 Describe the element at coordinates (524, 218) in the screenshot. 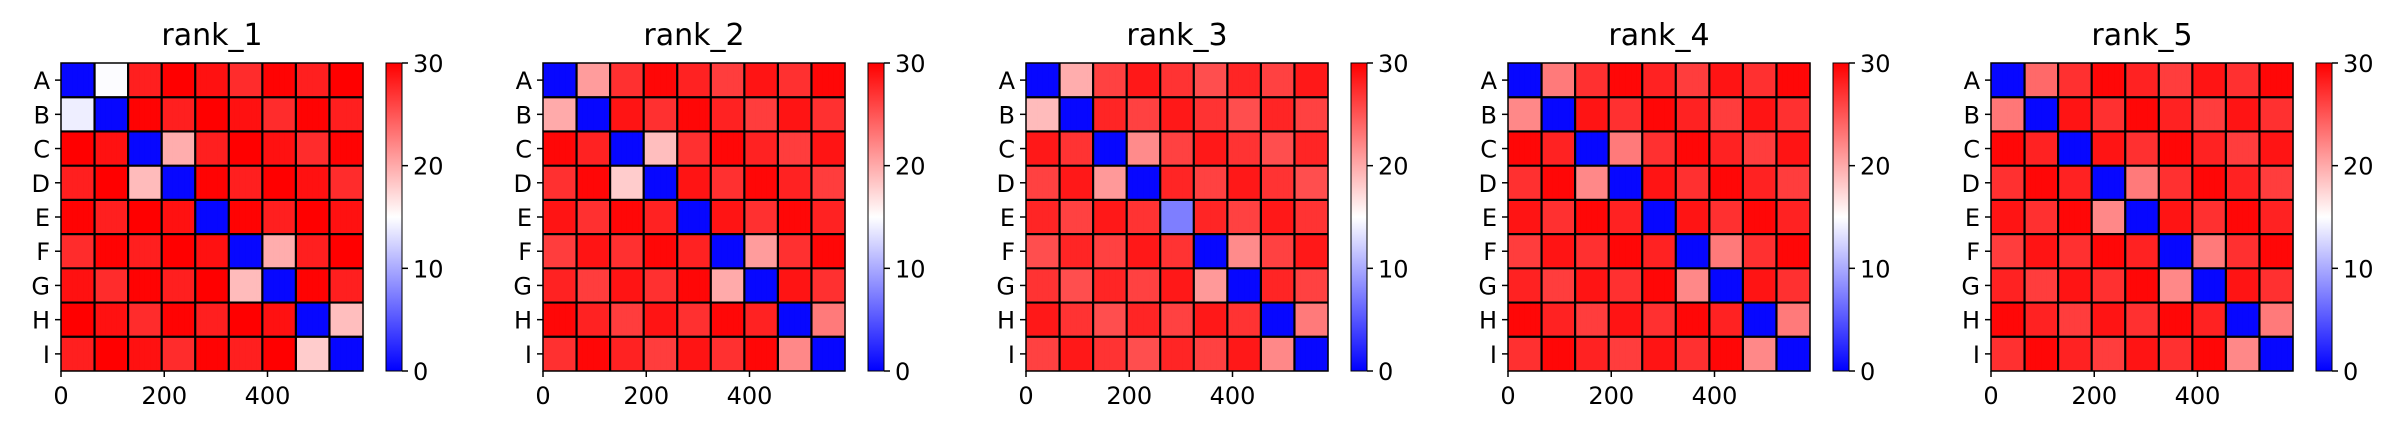

I see `y-tick-label: E` at that location.